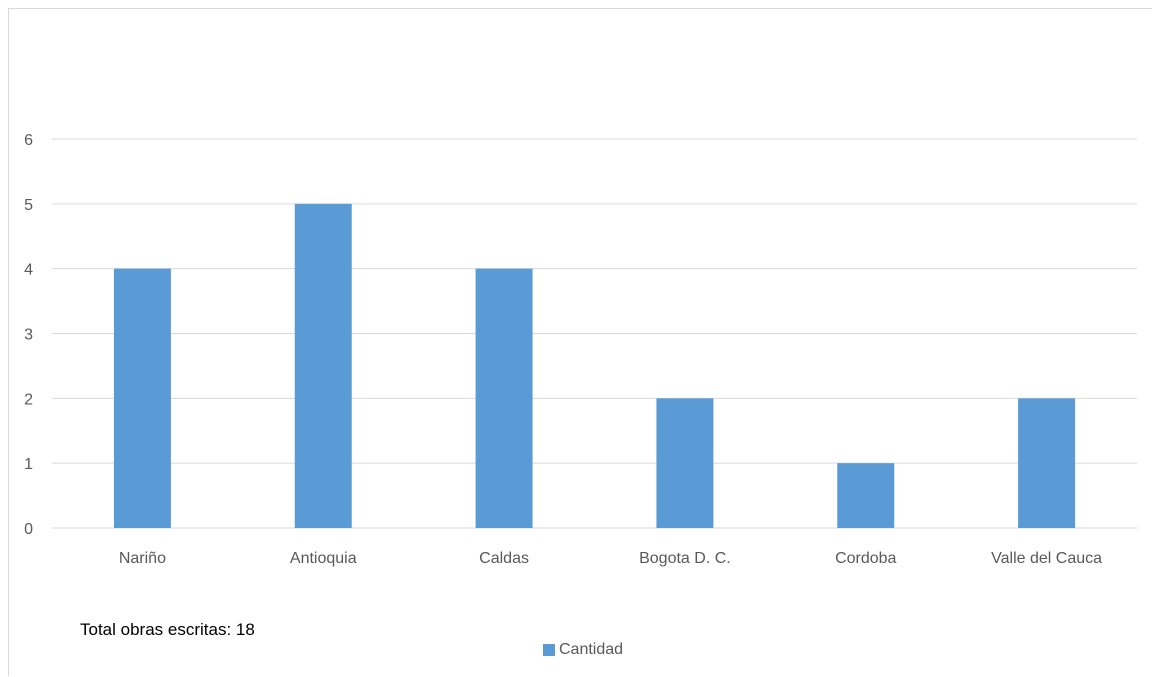 This screenshot has width=1153, height=677. Describe the element at coordinates (167, 629) in the screenshot. I see `chart-annotation: Total obras escritas: 18` at that location.